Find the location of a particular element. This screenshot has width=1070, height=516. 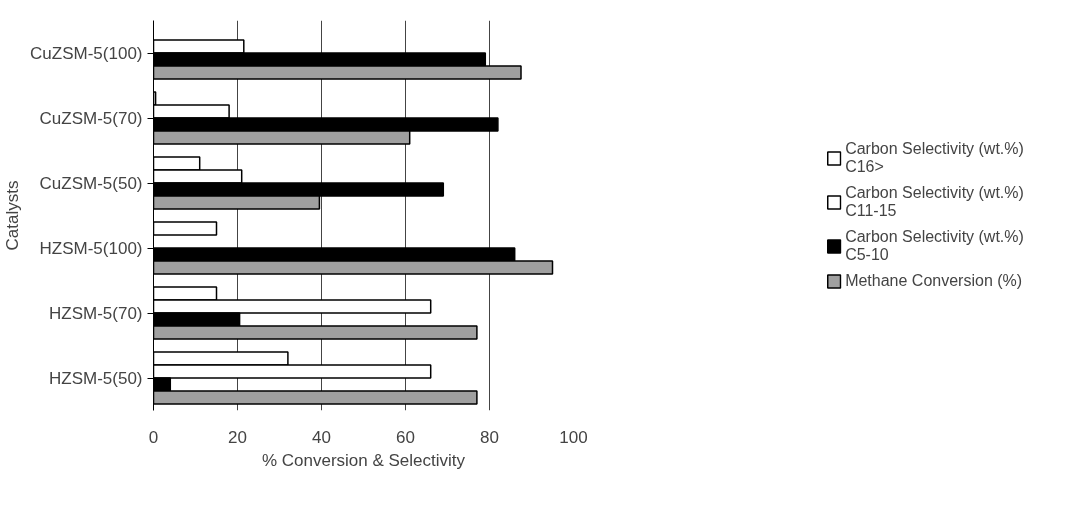

legend-label: Carbon Selectivity (wt.%) C16> is located at coordinates (934, 158).